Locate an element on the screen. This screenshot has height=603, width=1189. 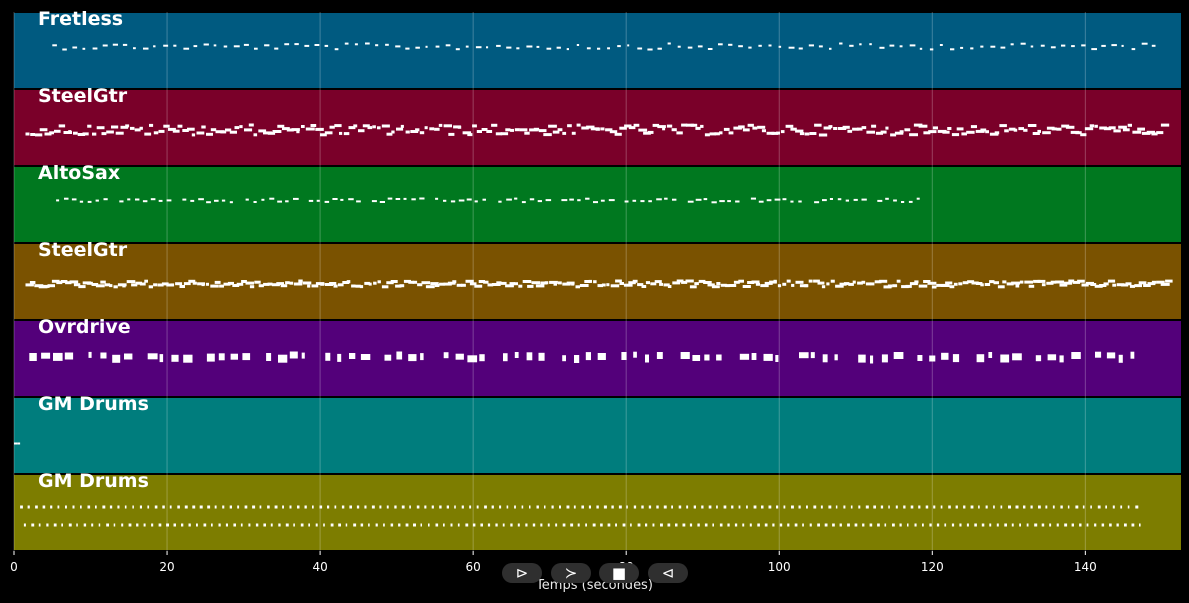
x-tick-label: 120 is located at coordinates (932, 567).